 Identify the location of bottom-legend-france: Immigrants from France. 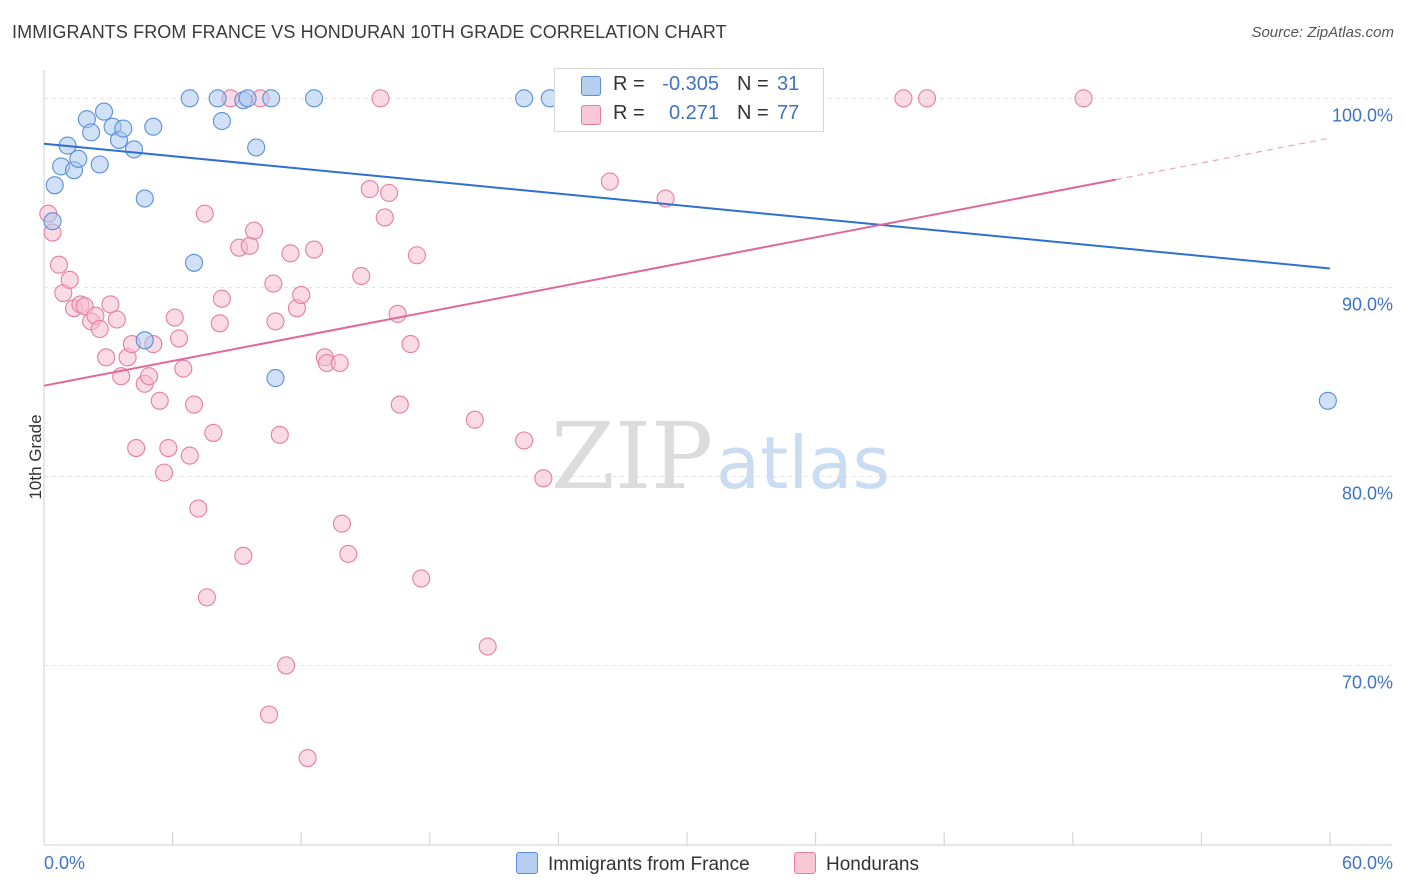
(633, 864).